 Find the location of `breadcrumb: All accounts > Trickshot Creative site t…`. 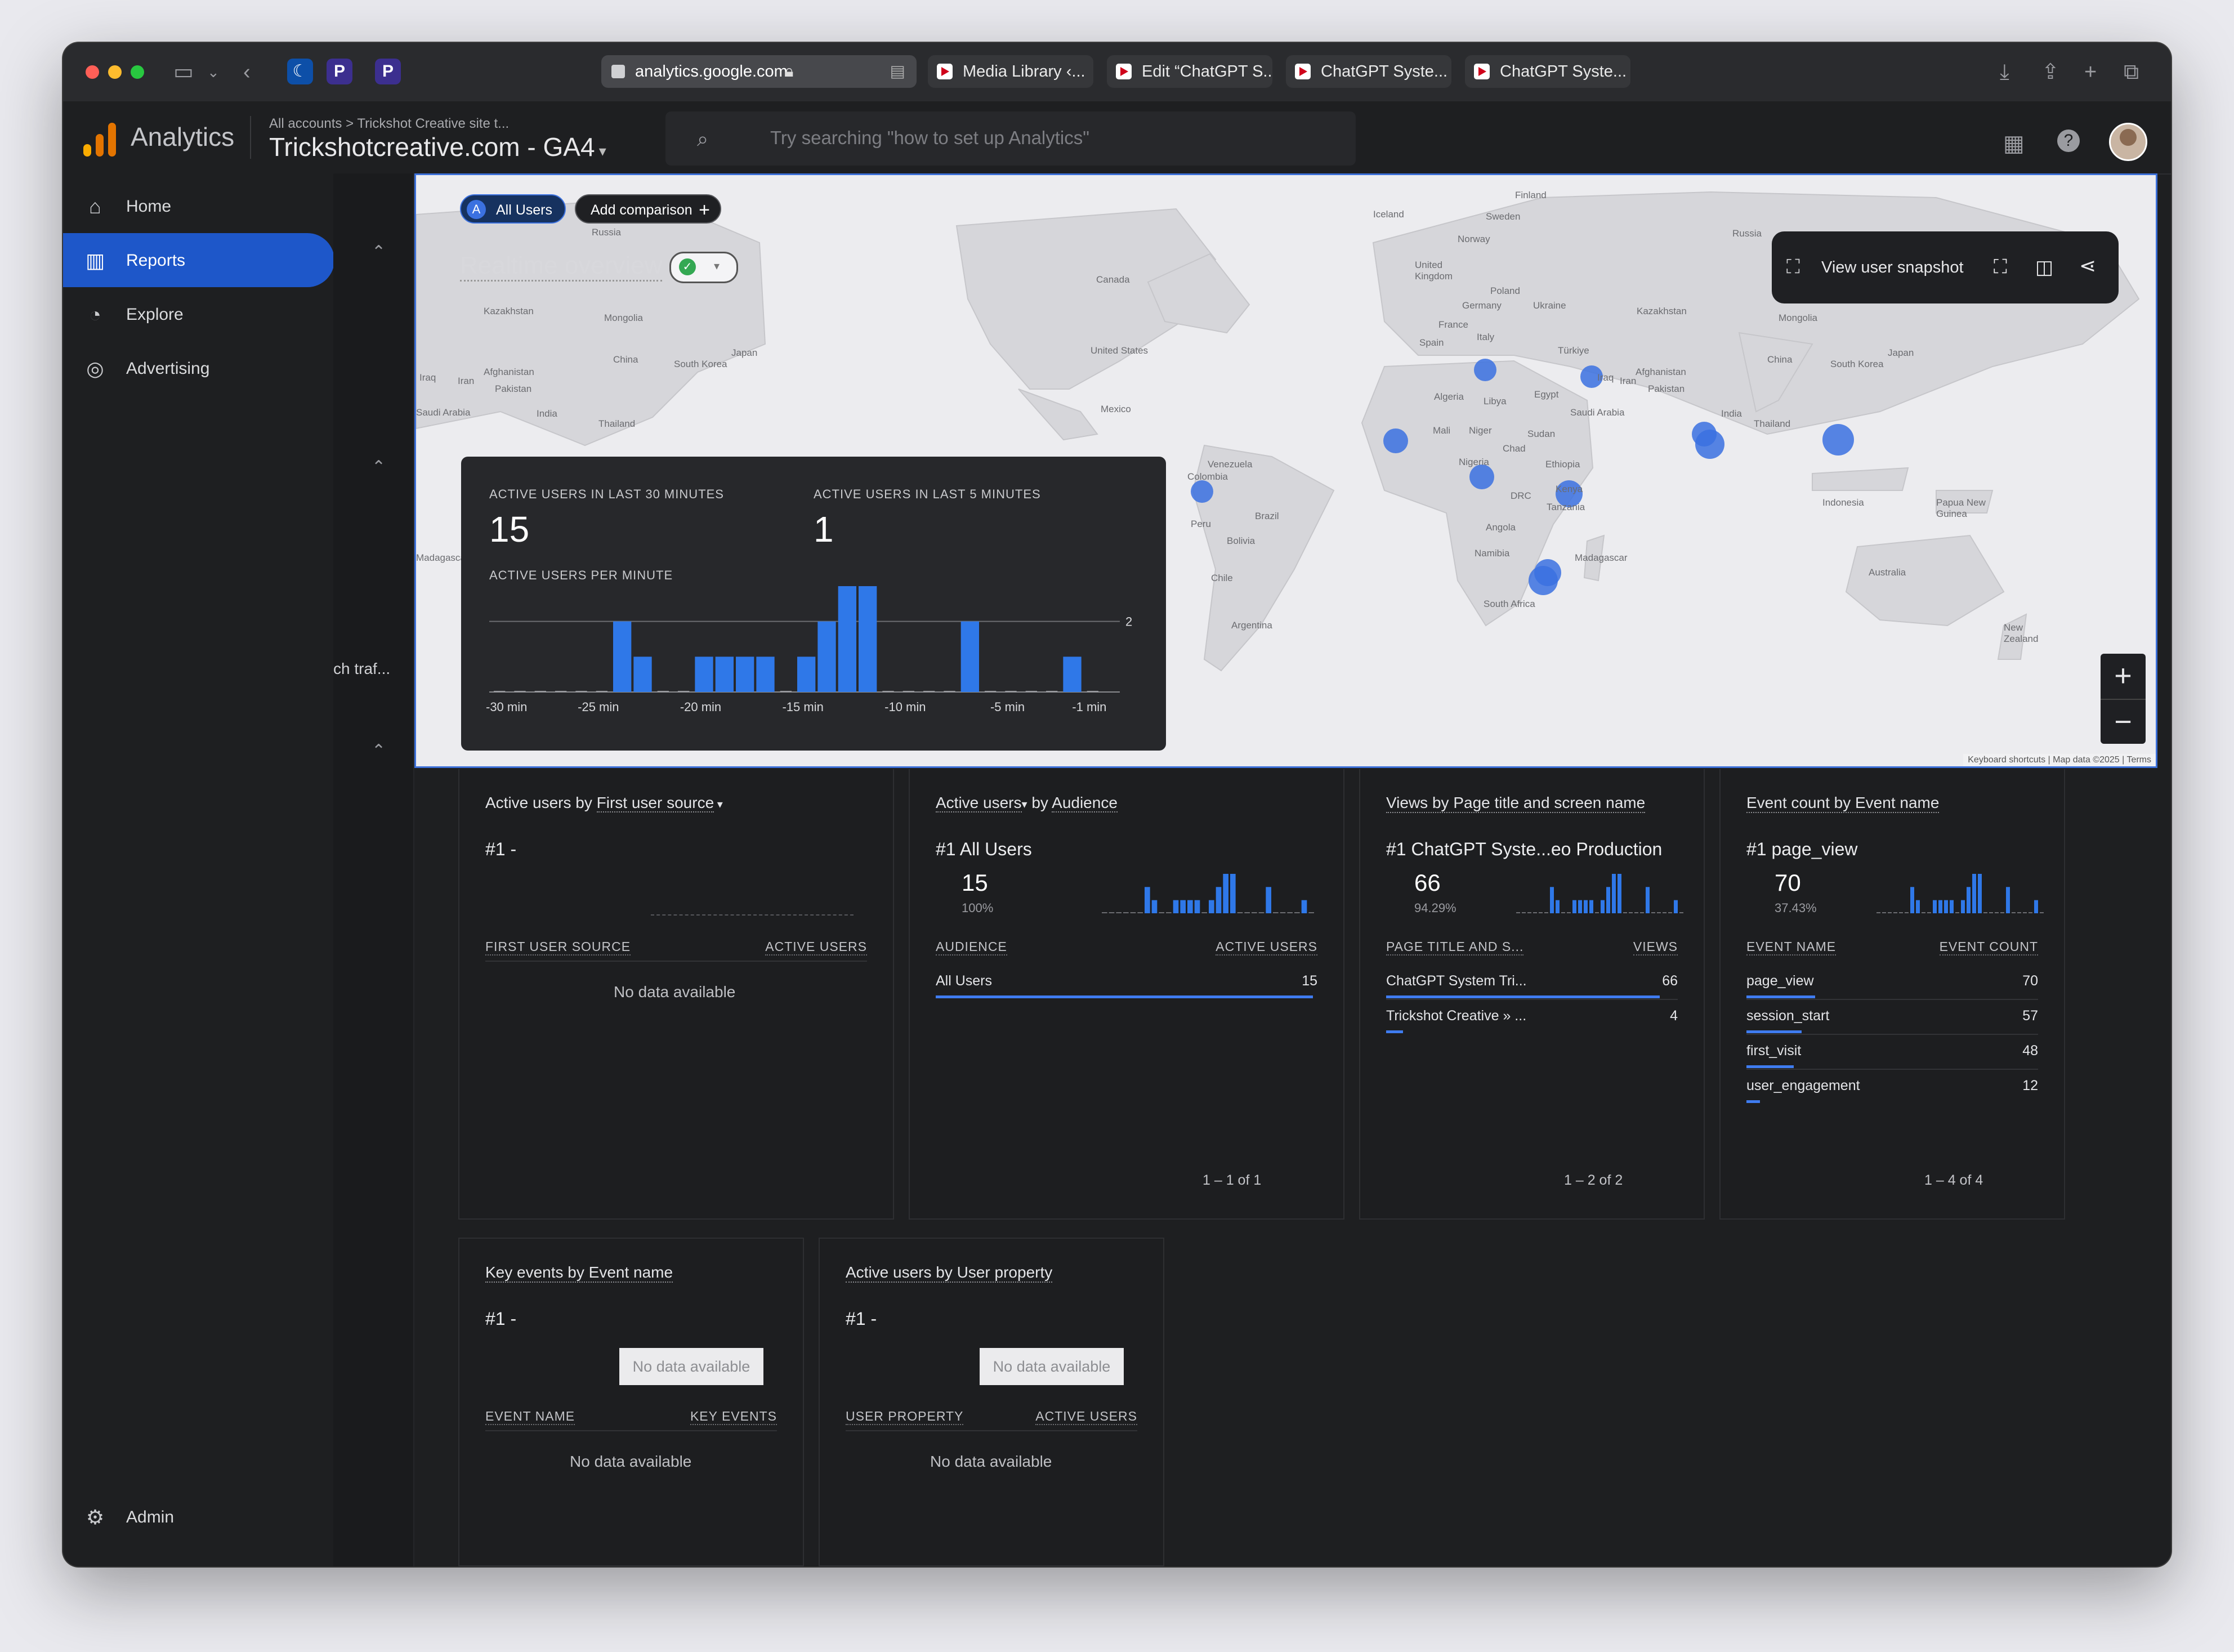

breadcrumb: All accounts > Trickshot Creative site t… is located at coordinates (389, 123).